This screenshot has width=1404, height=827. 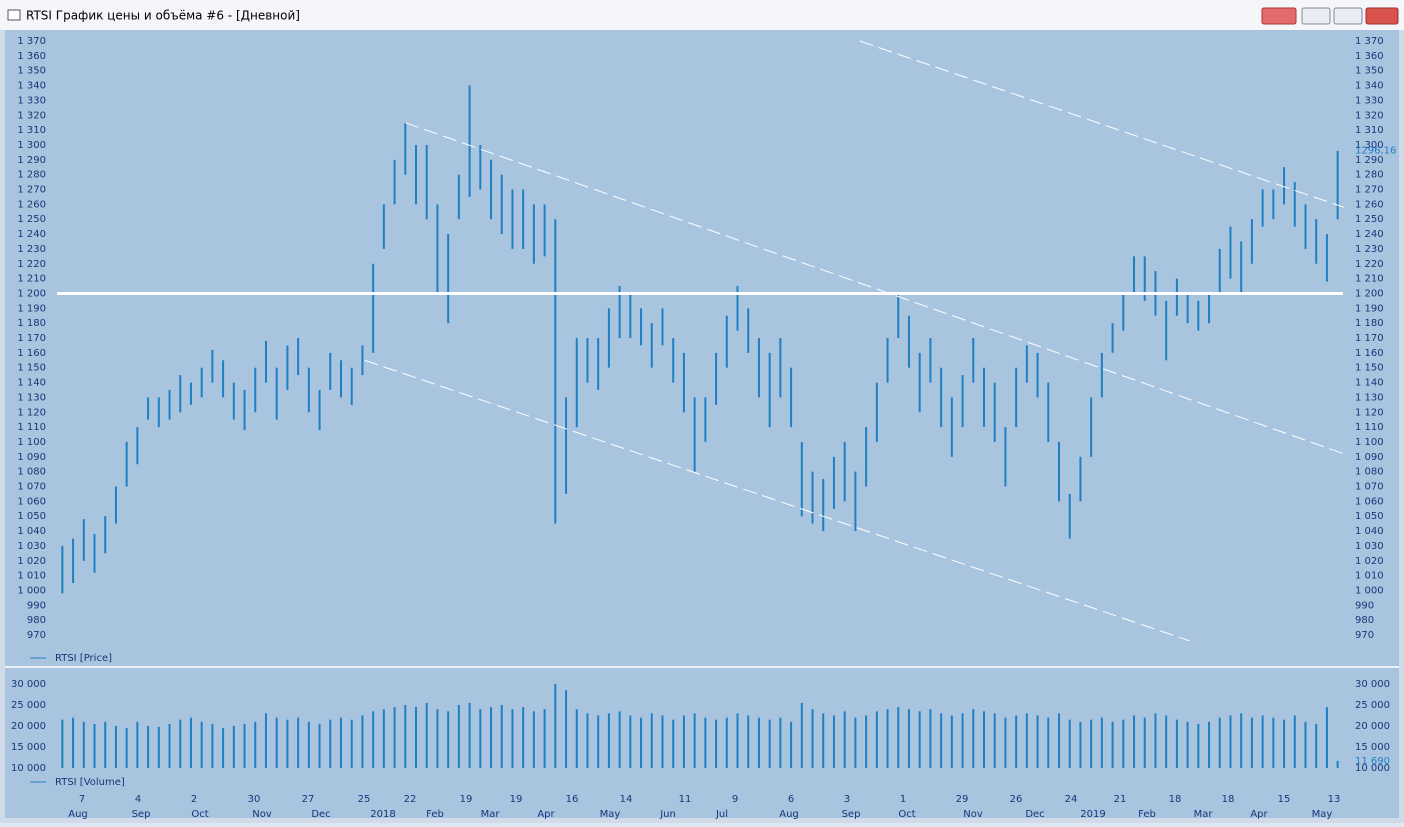 I want to click on legend-volume: RTSI [Volume], so click(x=90, y=782).